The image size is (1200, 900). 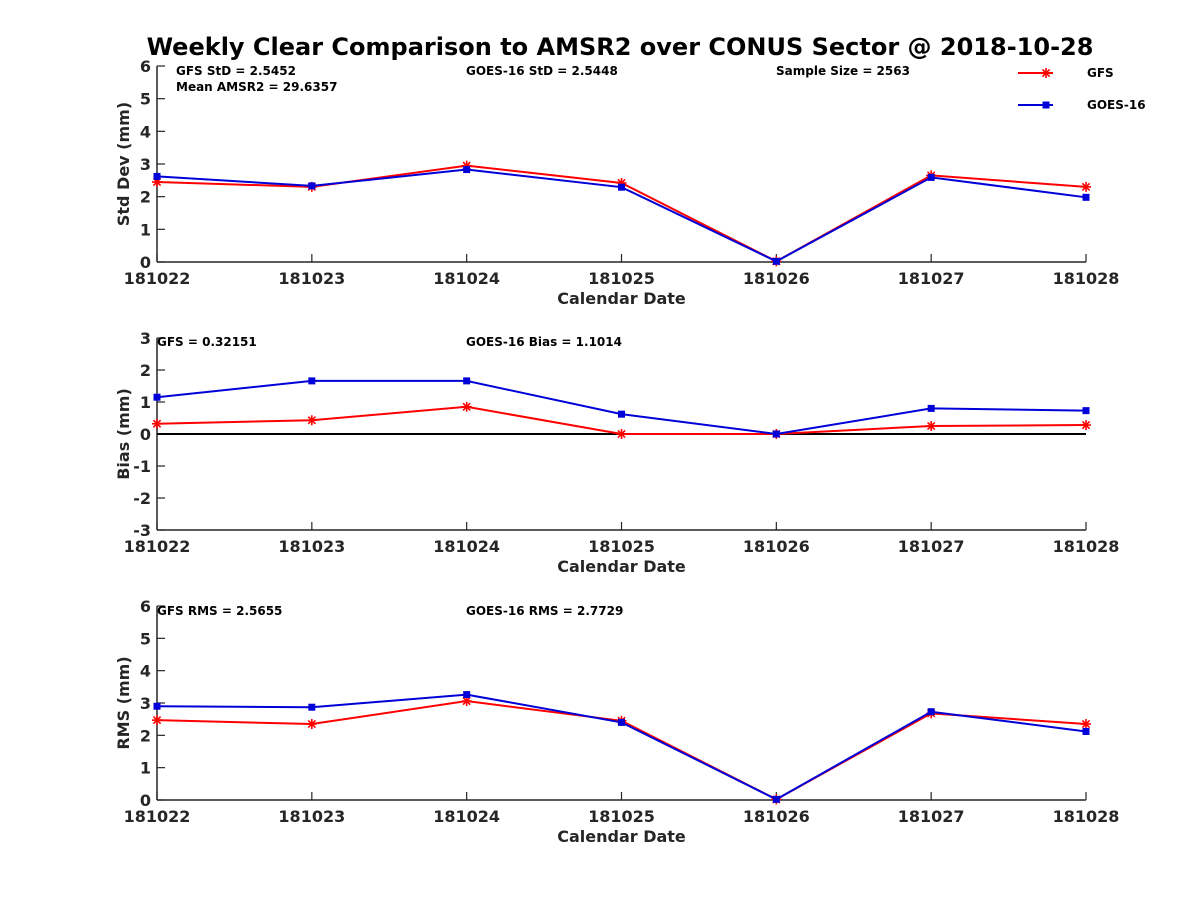 I want to click on y-axis-label: RMS (mm), so click(x=123, y=702).